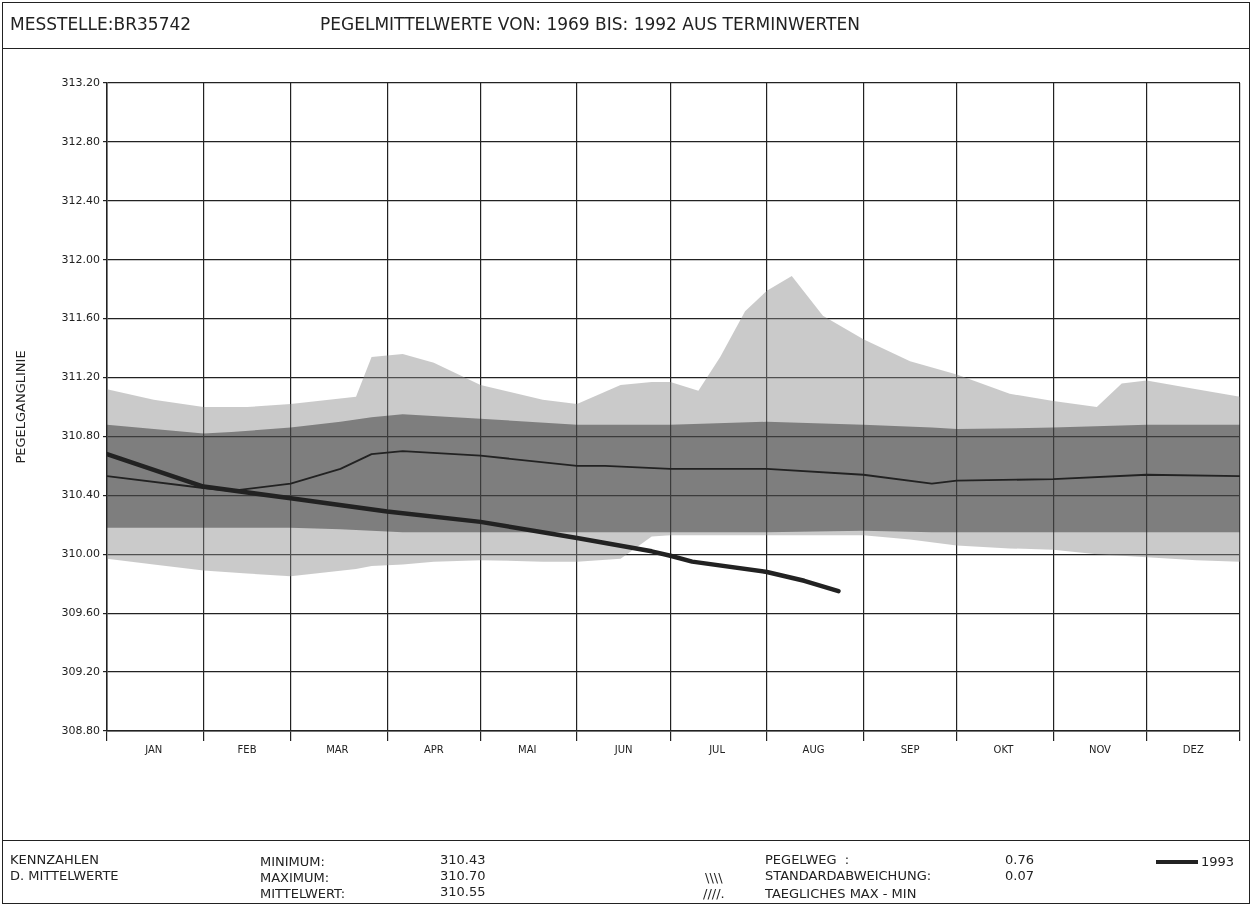 This screenshot has width=1254, height=908. I want to click on text: MINIMUM:, so click(292, 861).